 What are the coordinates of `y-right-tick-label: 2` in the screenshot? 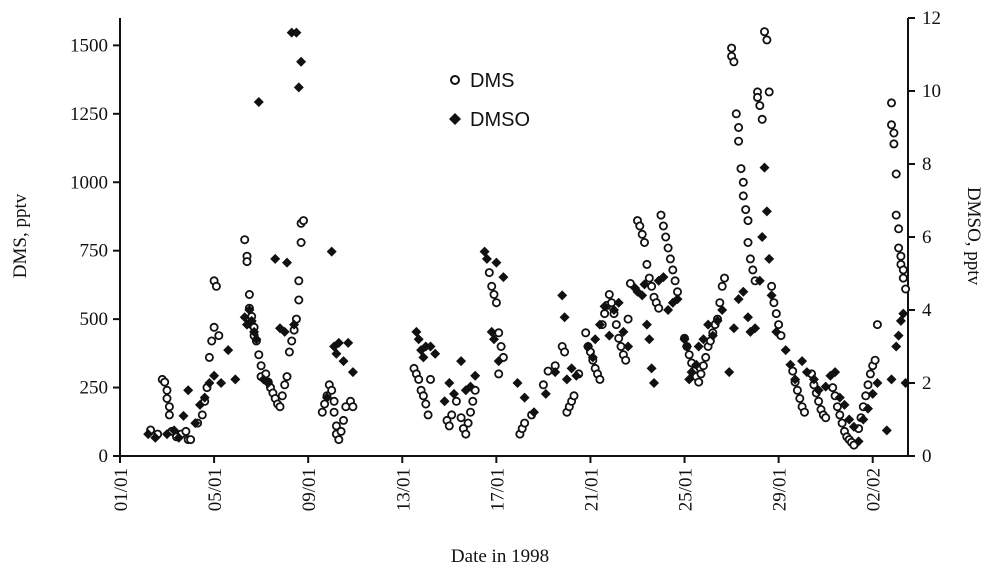 It's located at (927, 383).